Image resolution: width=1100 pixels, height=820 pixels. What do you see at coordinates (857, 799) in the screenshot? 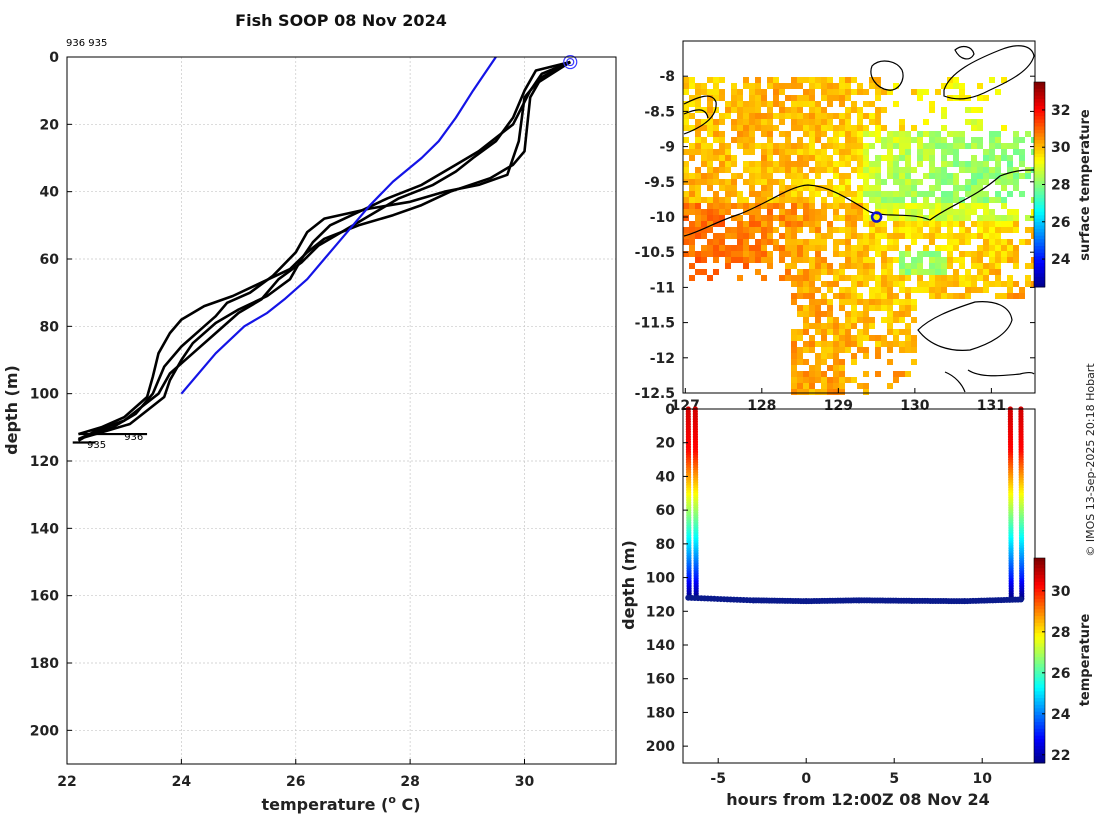
I see `section-x-label: hours from 12:00Z 08 Nov 24` at bounding box center [857, 799].